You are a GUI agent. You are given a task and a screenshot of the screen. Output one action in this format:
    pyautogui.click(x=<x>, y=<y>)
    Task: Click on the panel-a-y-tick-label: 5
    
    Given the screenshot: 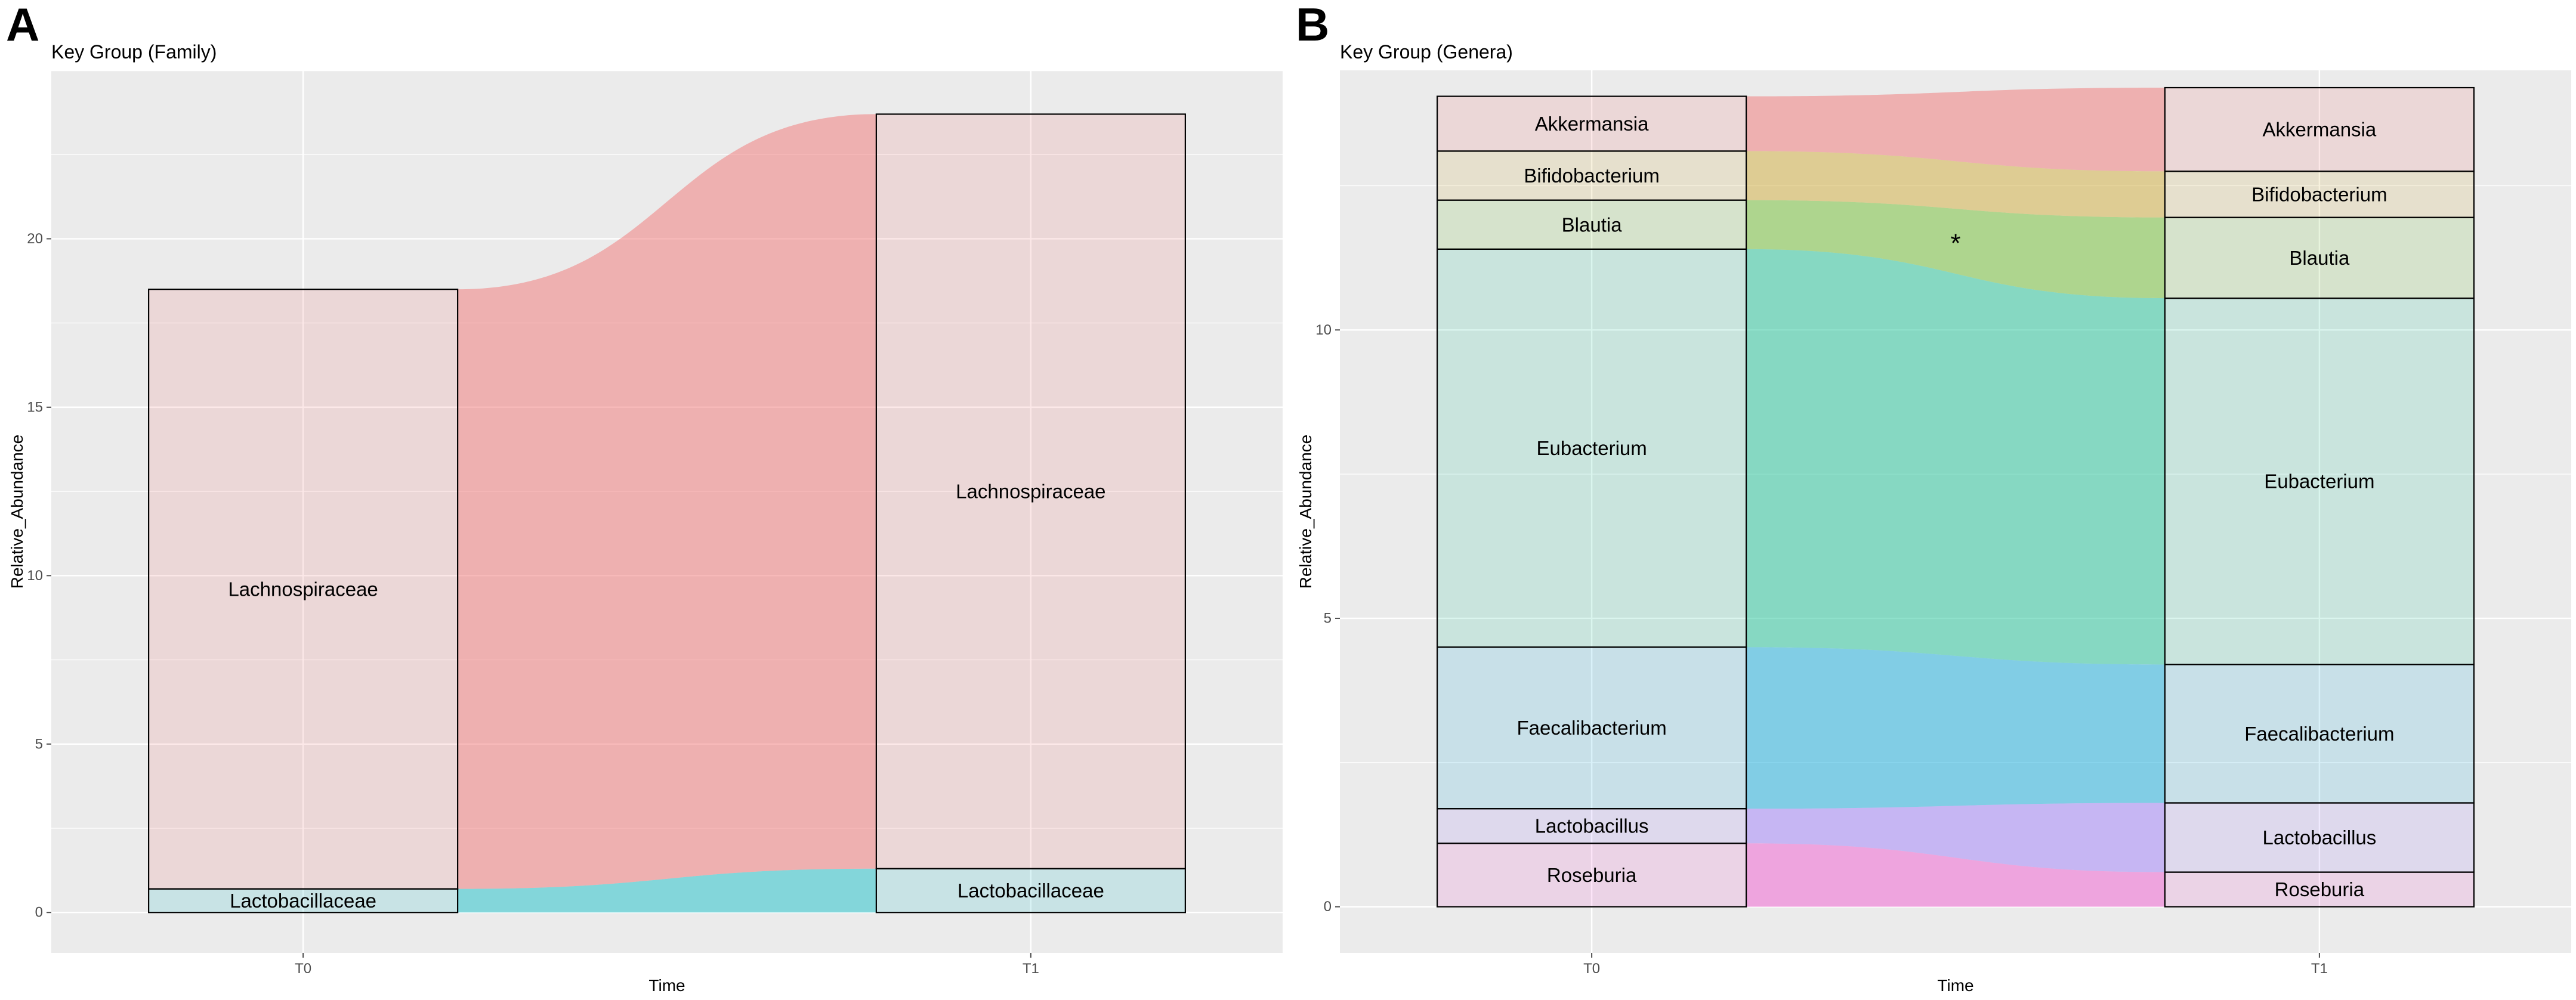 What is the action you would take?
    pyautogui.click(x=39, y=744)
    